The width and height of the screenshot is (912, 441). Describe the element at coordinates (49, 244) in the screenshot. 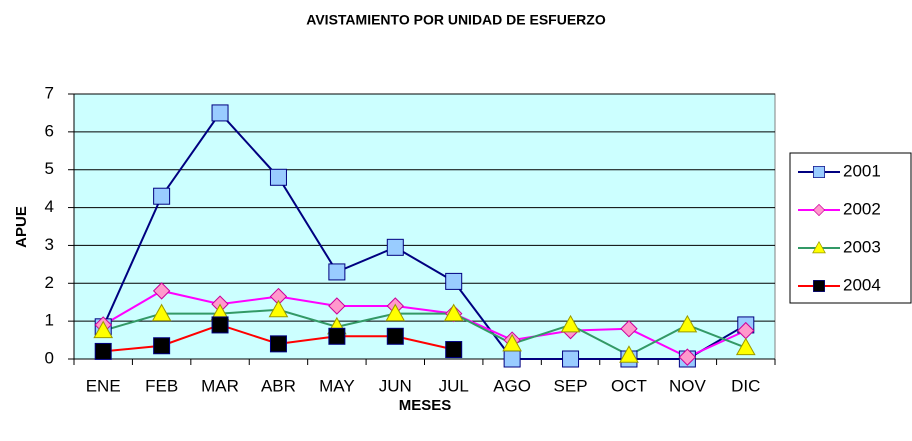

I see `y-tick-label: 3` at that location.